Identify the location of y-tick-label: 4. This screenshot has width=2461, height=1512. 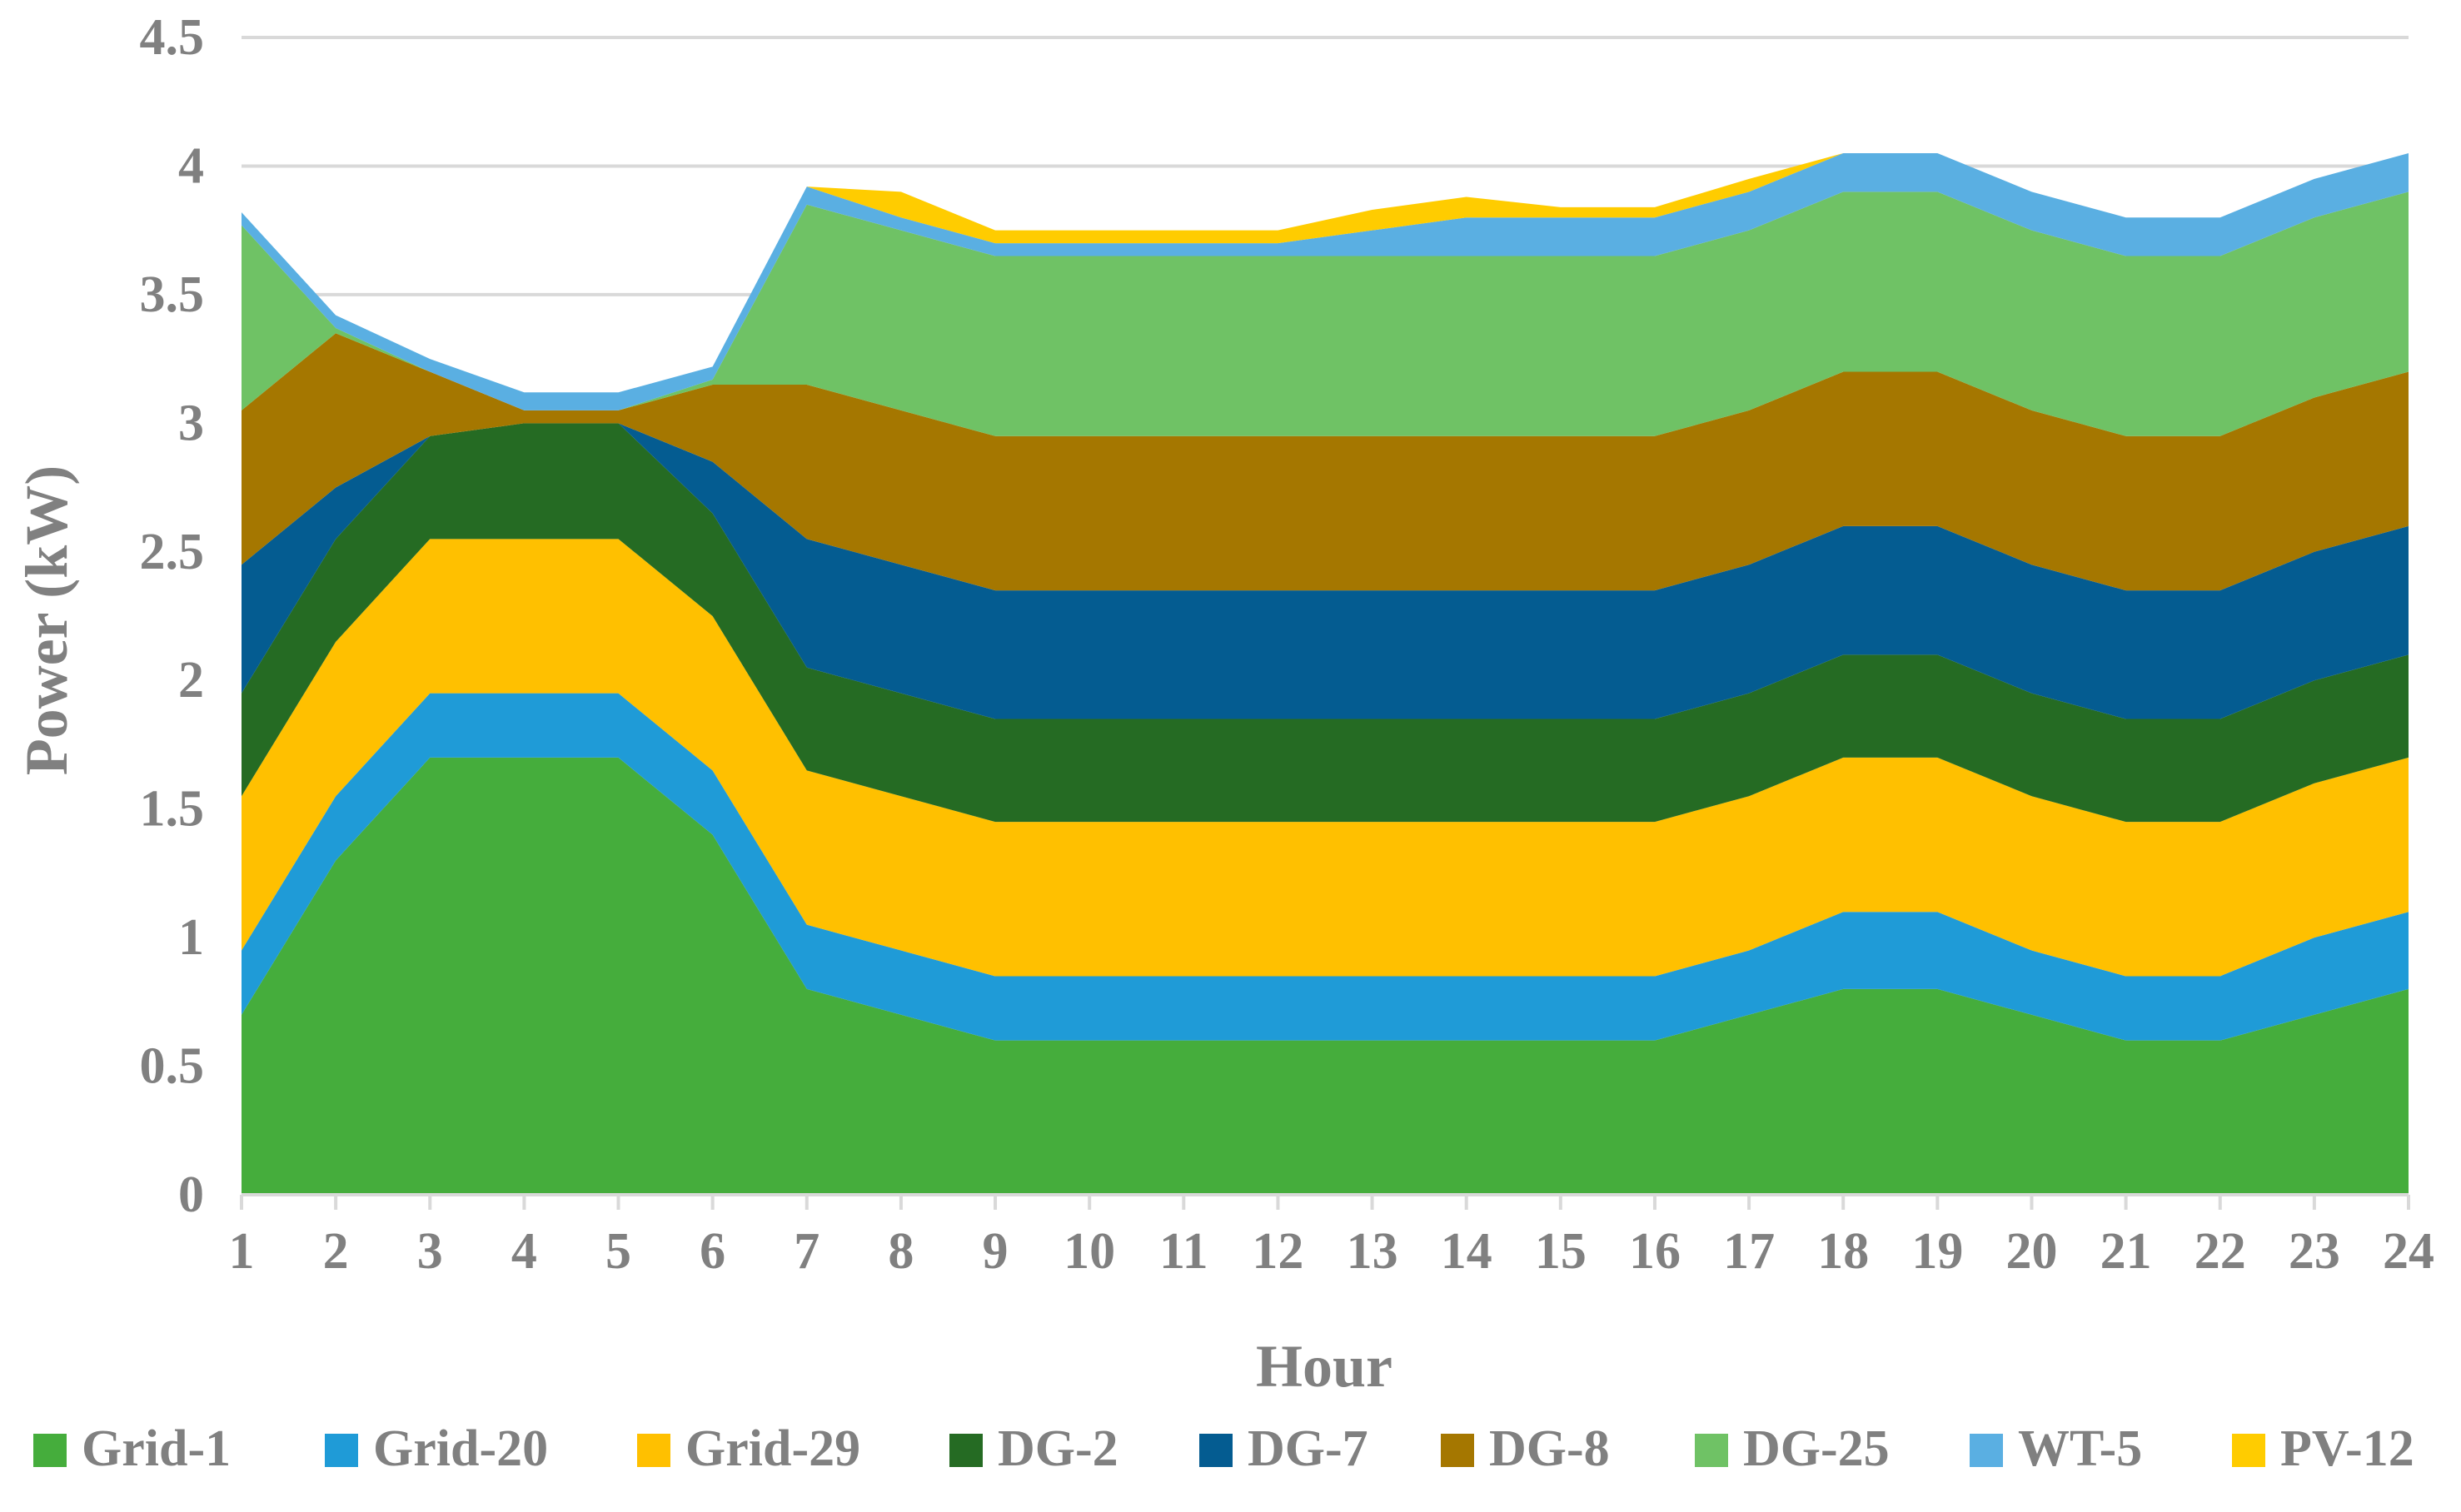
(191, 165).